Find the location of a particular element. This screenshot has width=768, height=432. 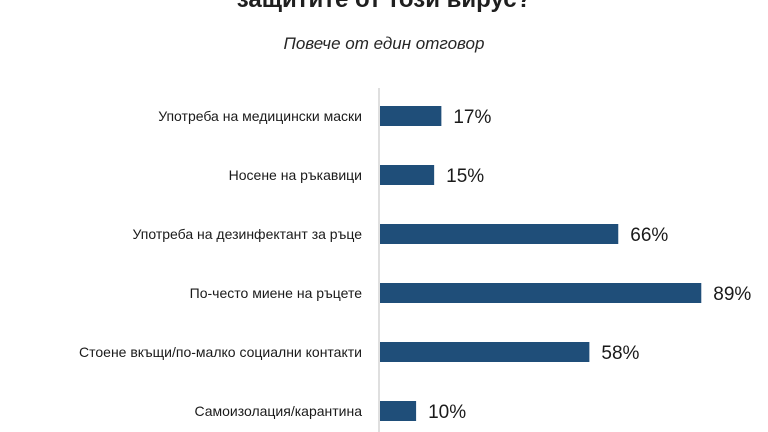

category-label: Употреба на медицински маски is located at coordinates (260, 116).